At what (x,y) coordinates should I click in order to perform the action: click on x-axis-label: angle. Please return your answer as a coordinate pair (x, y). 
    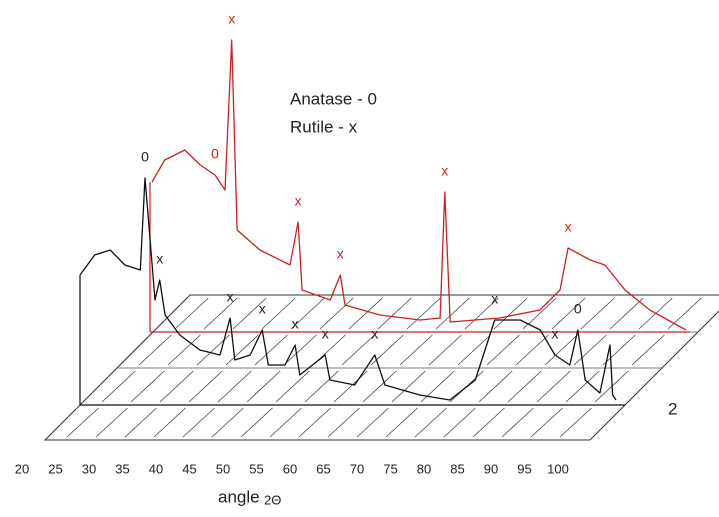
    Looking at the image, I should click on (239, 496).